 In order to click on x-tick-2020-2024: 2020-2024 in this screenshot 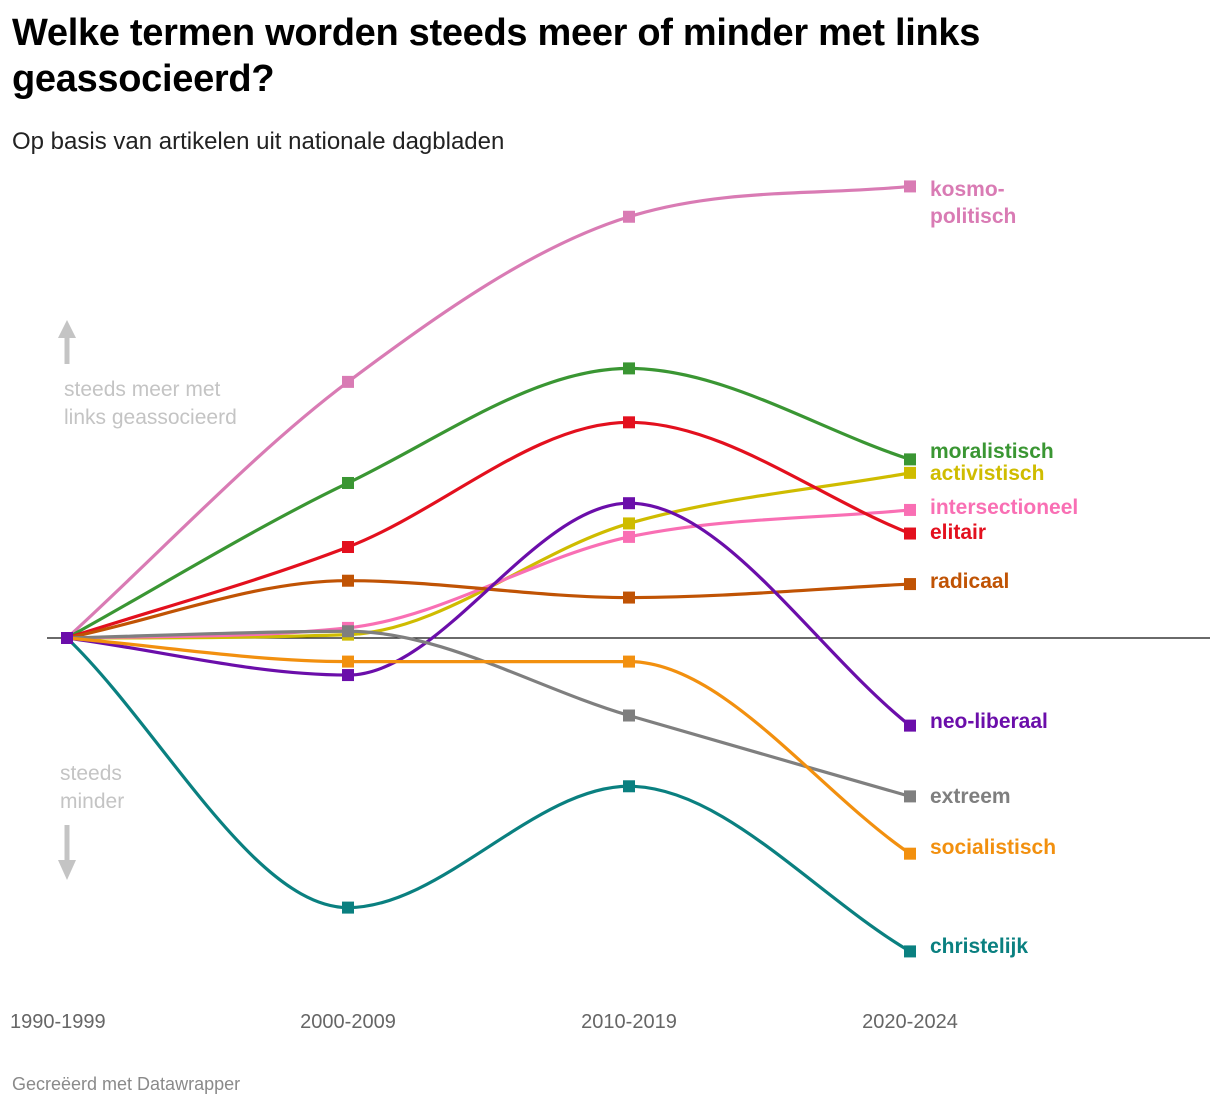, I will do `click(910, 1022)`.